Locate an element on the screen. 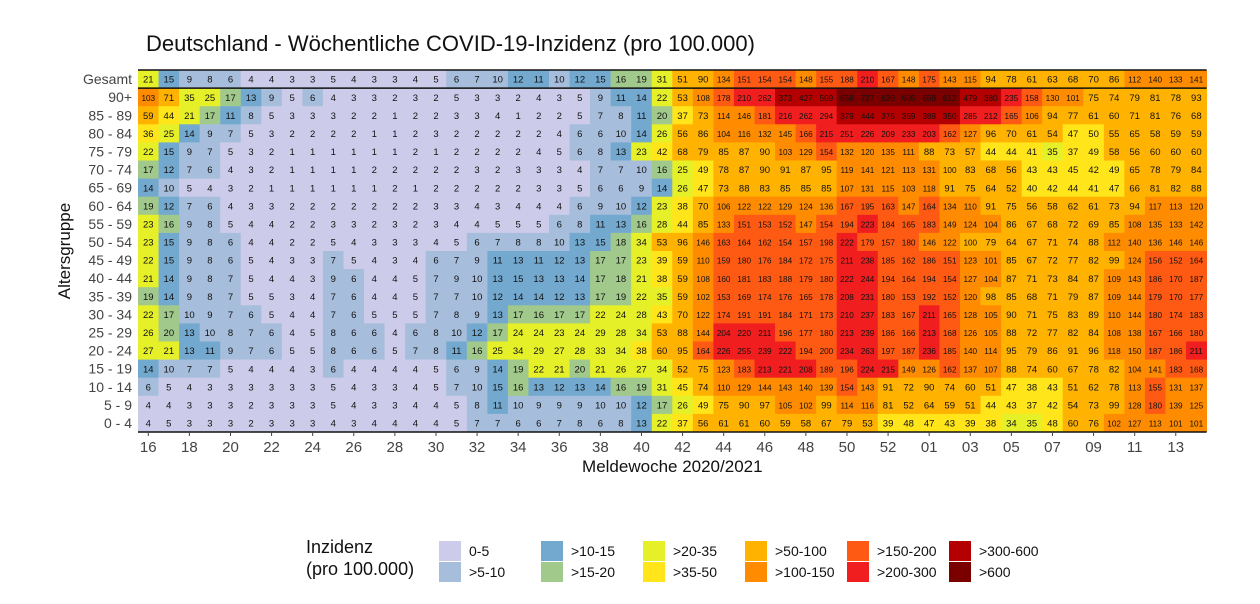 This screenshot has height=604, width=1260. cell-value: 118 is located at coordinates (1114, 351).